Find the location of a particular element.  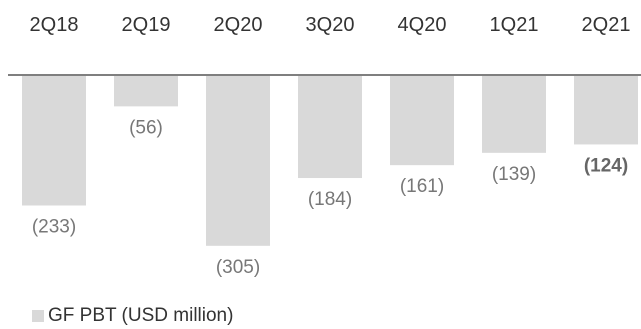

category-label-2q21: 2Q21 is located at coordinates (606, 25).